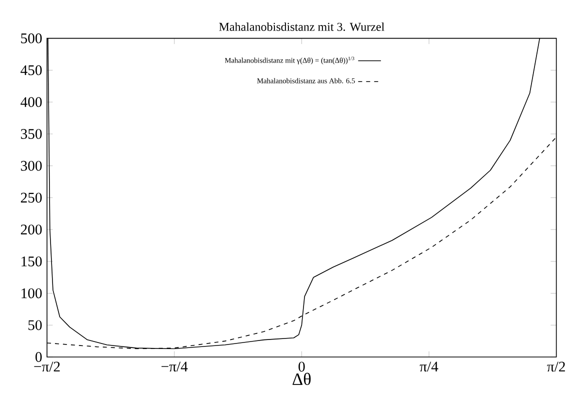  Describe the element at coordinates (31, 133) in the screenshot. I see `y-tick-label: 350` at that location.